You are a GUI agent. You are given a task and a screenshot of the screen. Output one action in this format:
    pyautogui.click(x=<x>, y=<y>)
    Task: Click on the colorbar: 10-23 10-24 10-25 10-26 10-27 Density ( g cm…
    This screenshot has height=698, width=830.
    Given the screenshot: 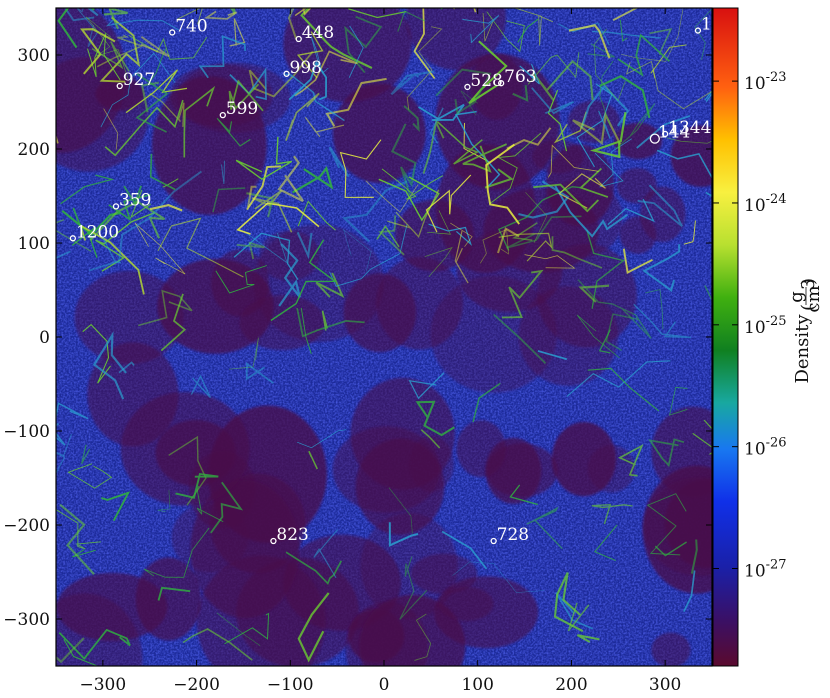 What is the action you would take?
    pyautogui.click(x=768, y=337)
    